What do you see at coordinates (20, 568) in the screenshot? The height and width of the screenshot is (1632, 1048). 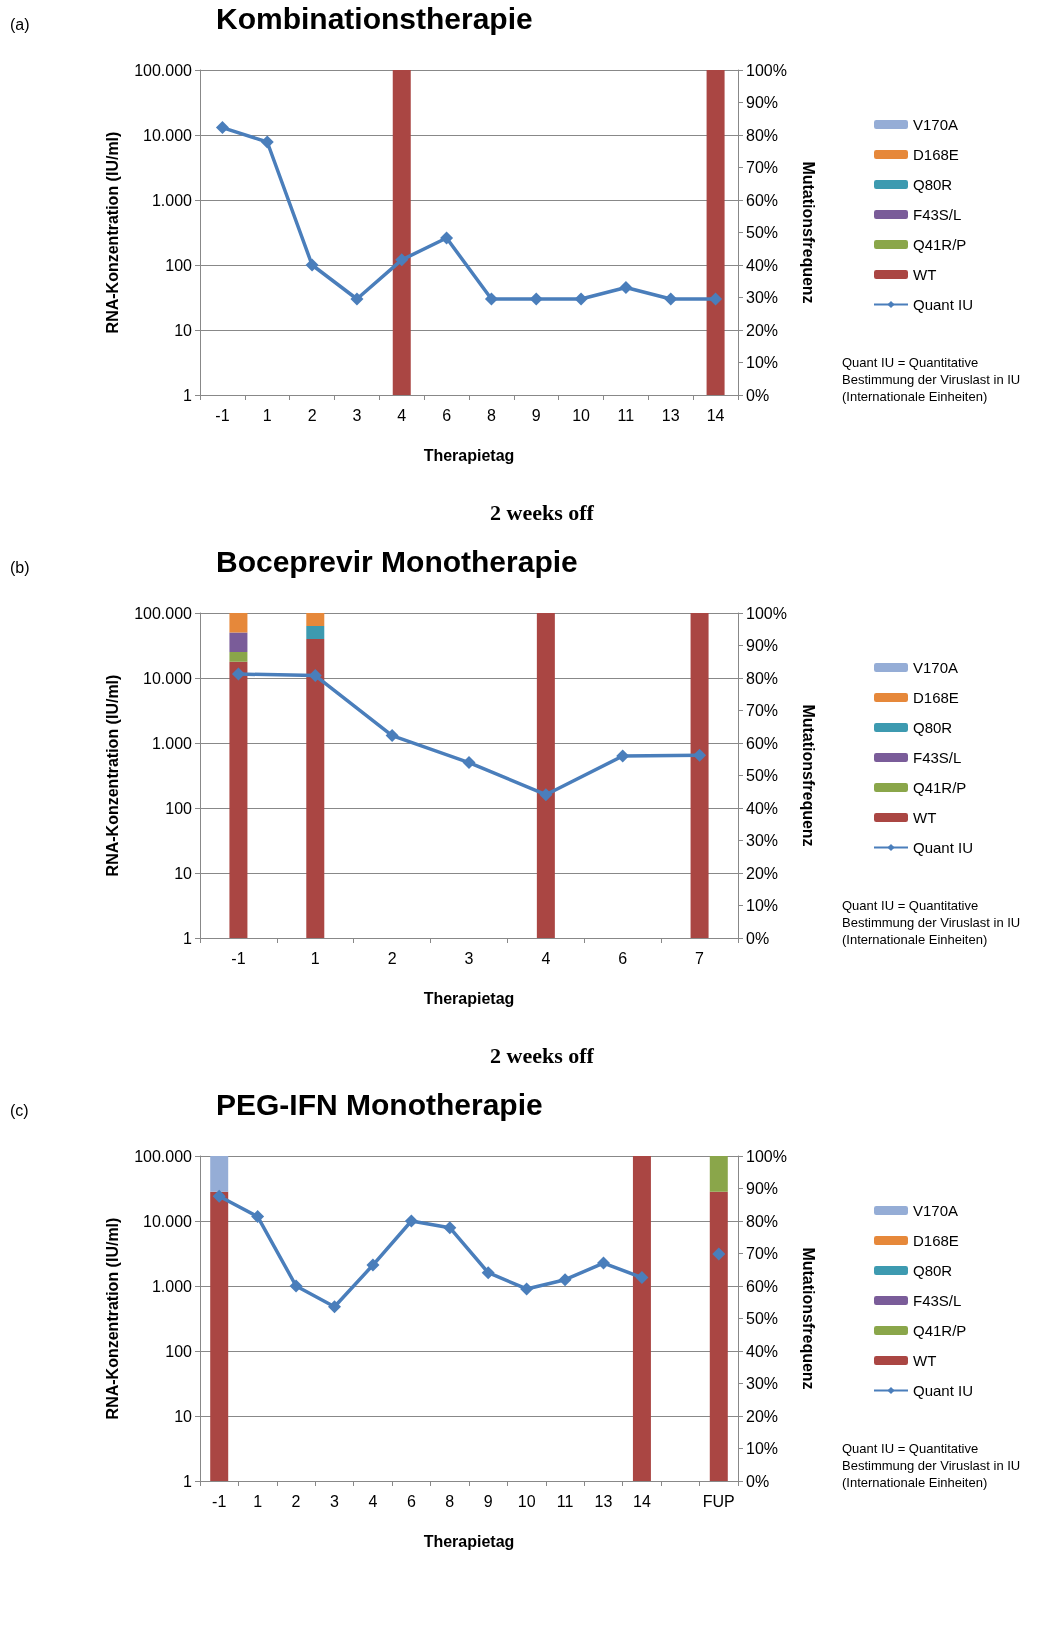 I see `text: (b)` at bounding box center [20, 568].